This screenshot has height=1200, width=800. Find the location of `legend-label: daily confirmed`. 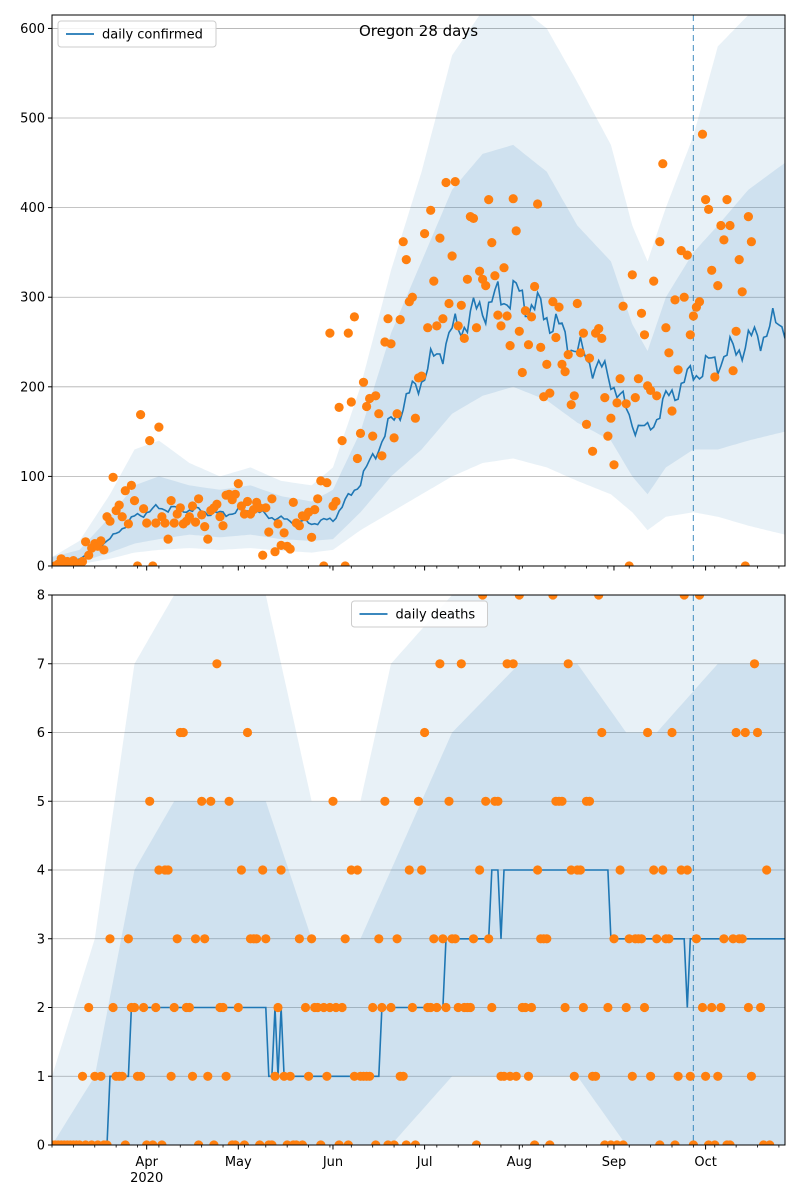

legend-label: daily confirmed is located at coordinates (152, 35).